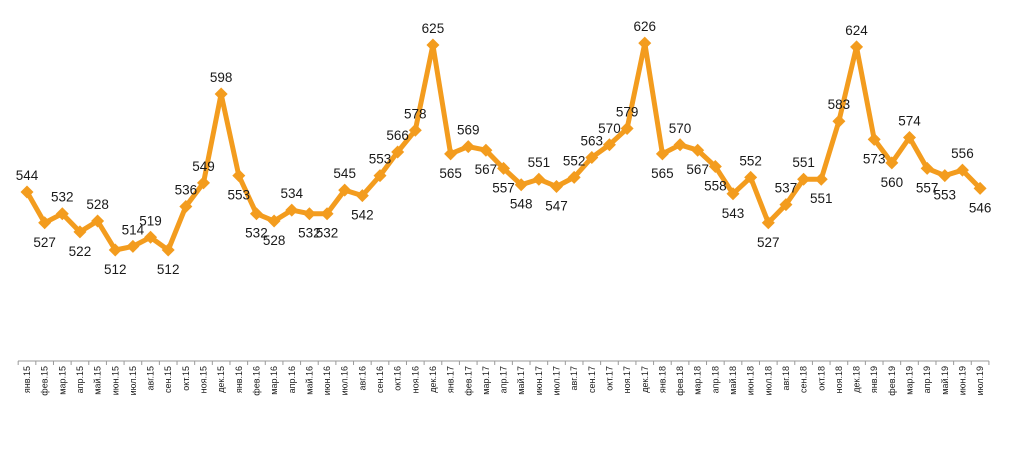  I want to click on data-label: 519, so click(150, 220).